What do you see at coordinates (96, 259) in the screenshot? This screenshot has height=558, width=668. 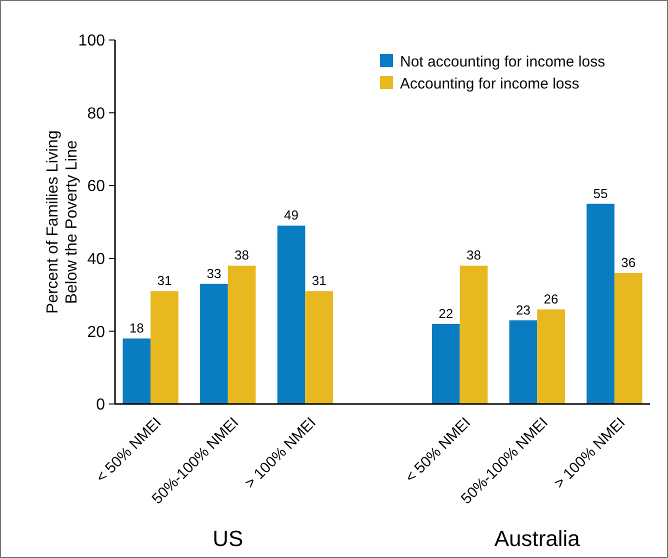 I see `y-tick-label: 40` at bounding box center [96, 259].